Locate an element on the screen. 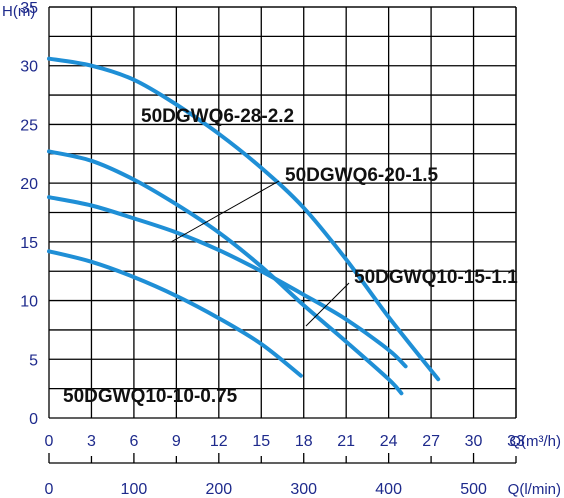  series-label-50dgwq10-10-0-75: 50DGWQ10-10-0.75 is located at coordinates (150, 396).